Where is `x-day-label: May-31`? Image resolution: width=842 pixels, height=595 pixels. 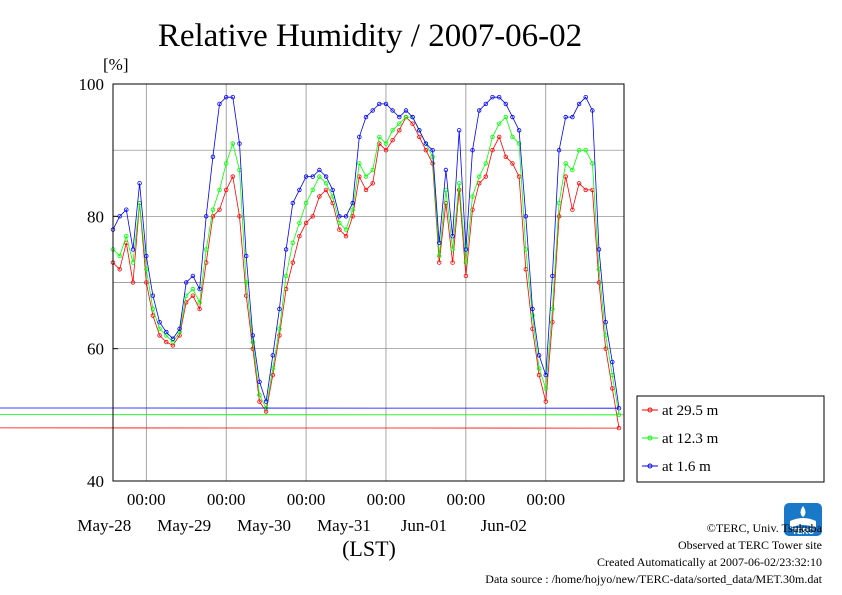 x-day-label: May-31 is located at coordinates (344, 525).